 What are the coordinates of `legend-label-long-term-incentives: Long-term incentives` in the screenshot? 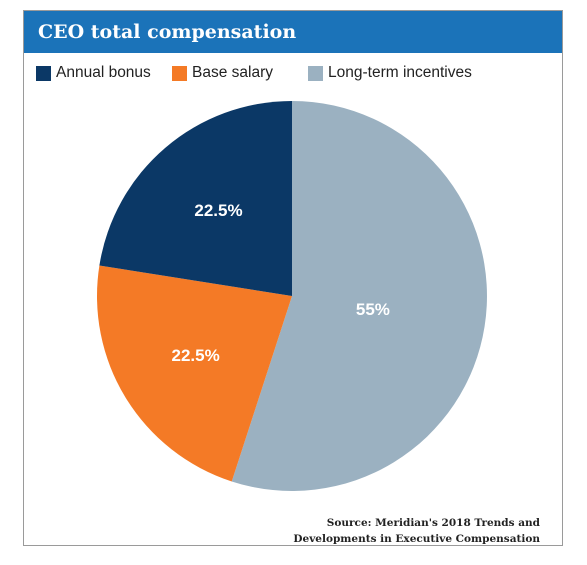 It's located at (400, 72).